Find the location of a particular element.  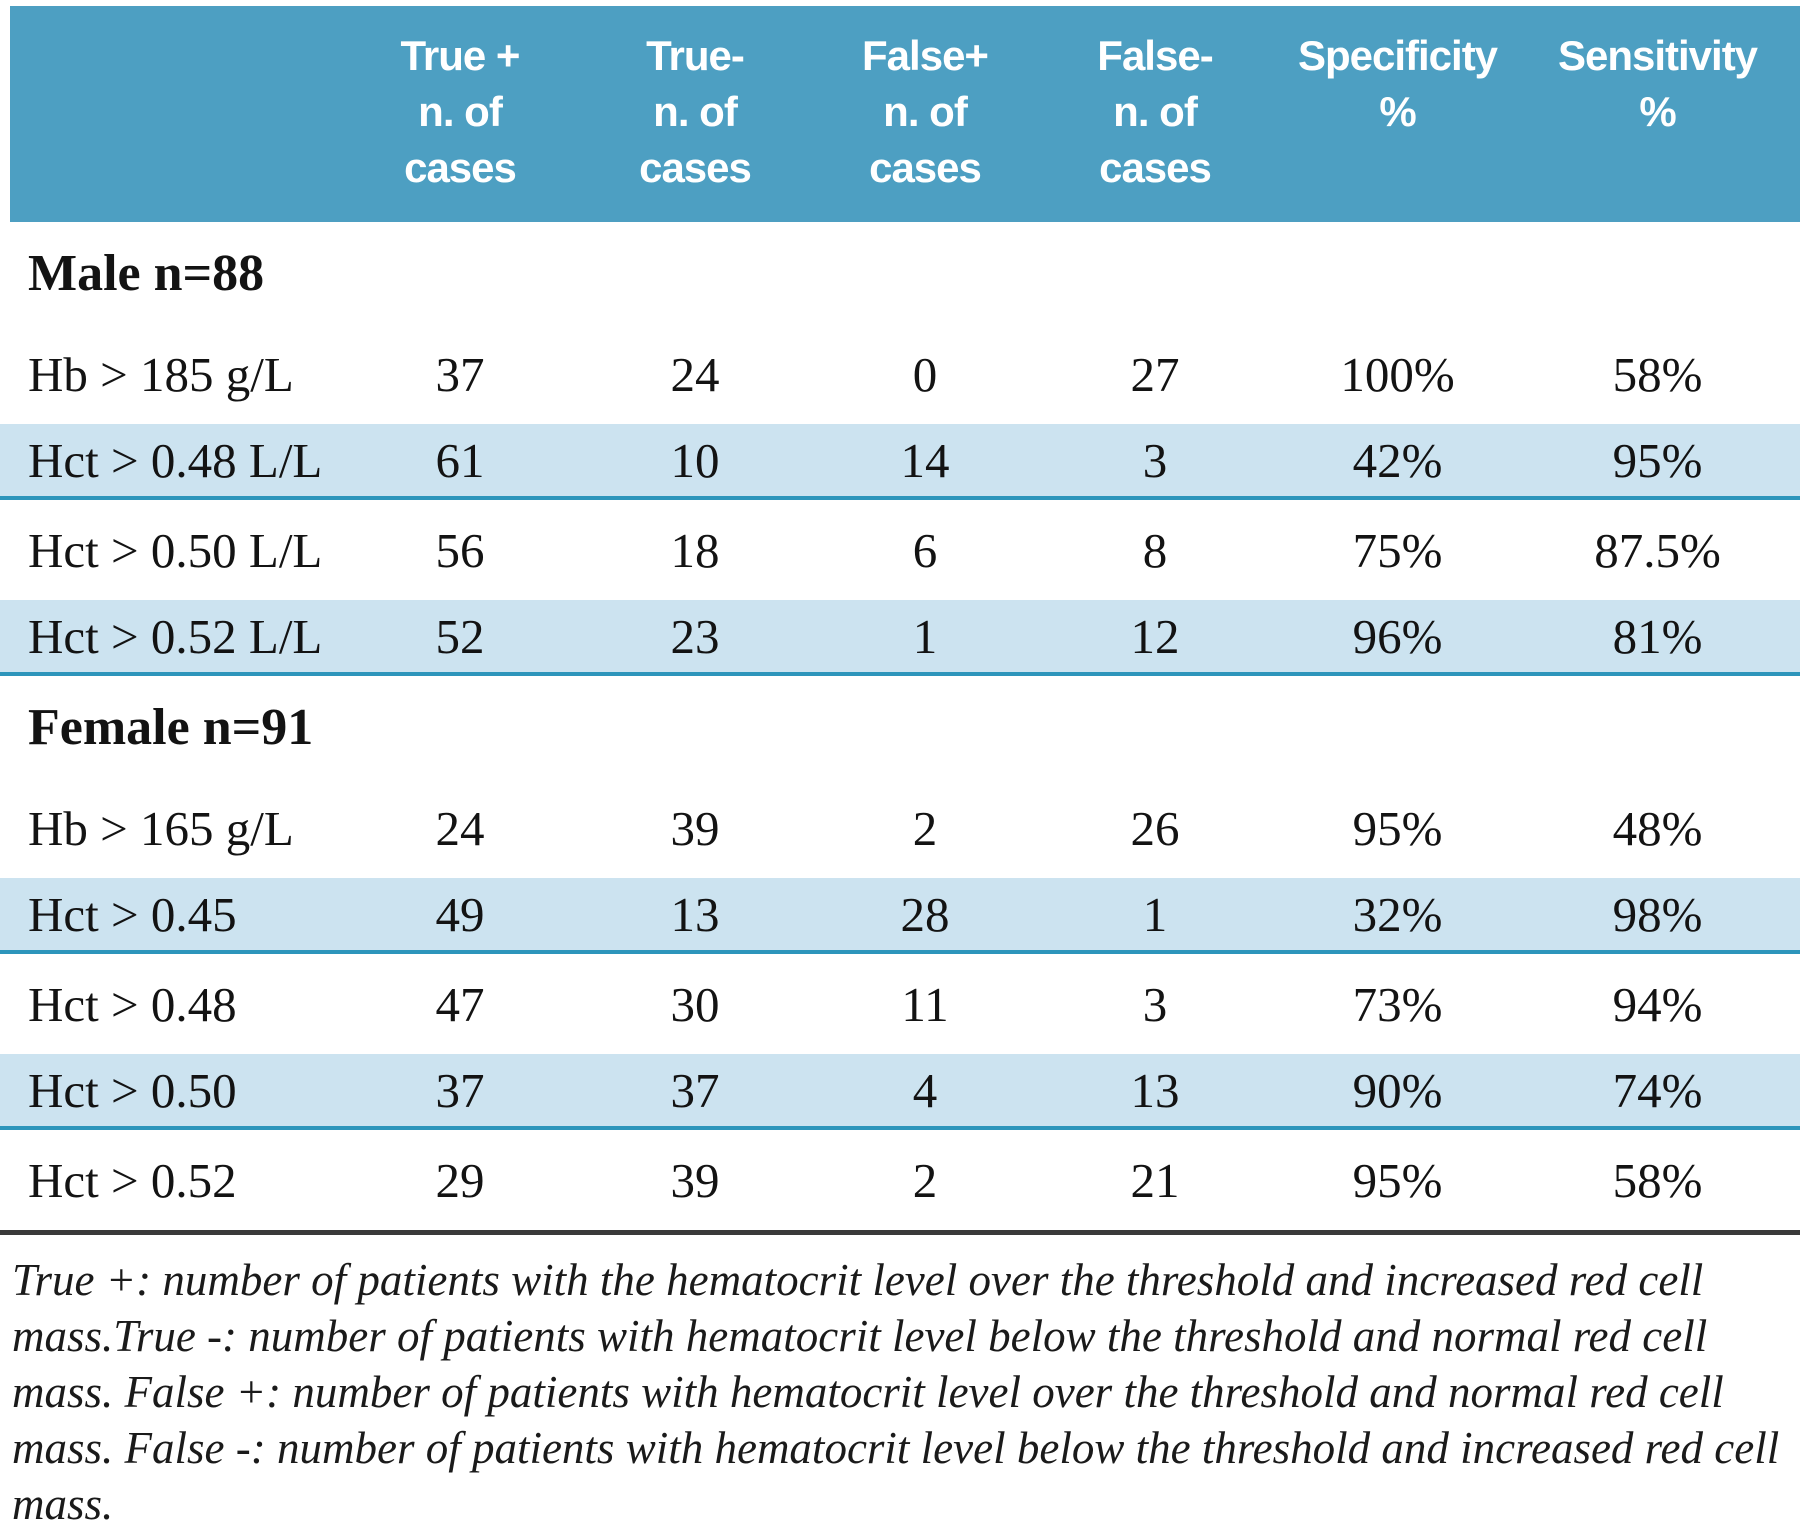

section-header: Male n=88 is located at coordinates (900, 273).